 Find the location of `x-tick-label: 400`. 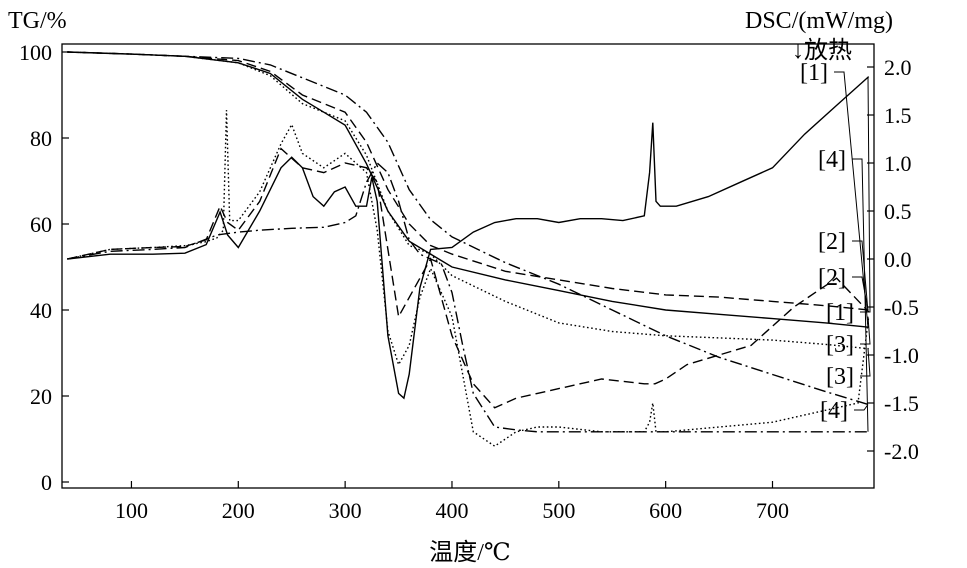

x-tick-label: 400 is located at coordinates (451, 510).